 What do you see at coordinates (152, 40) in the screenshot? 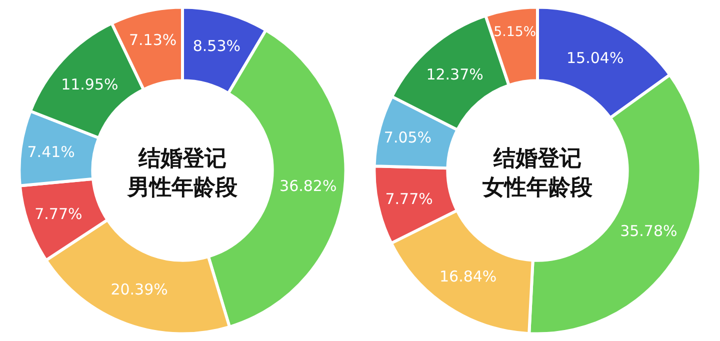
I see `data-label: 7.13%` at bounding box center [152, 40].